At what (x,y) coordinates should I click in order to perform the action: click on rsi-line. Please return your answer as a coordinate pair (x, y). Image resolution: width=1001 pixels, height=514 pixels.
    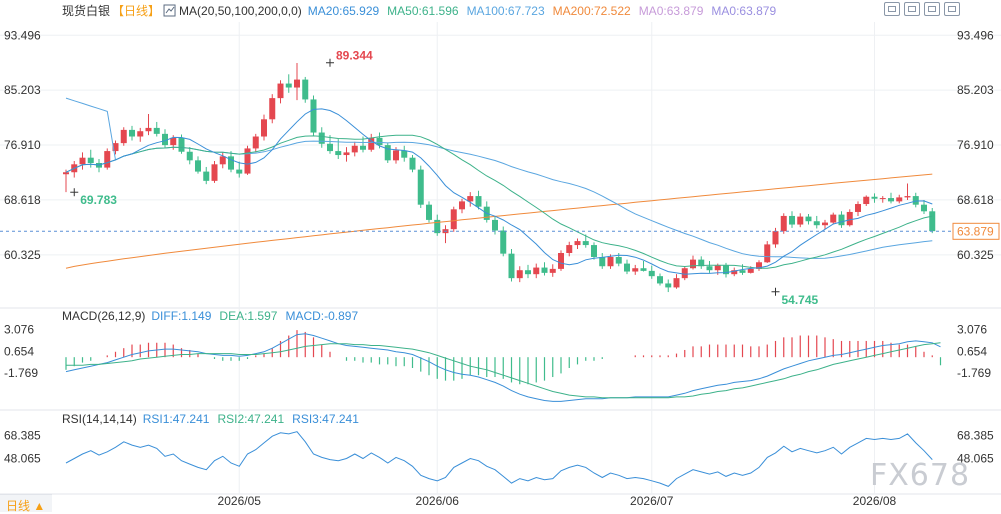
    Looking at the image, I should click on (499, 459).